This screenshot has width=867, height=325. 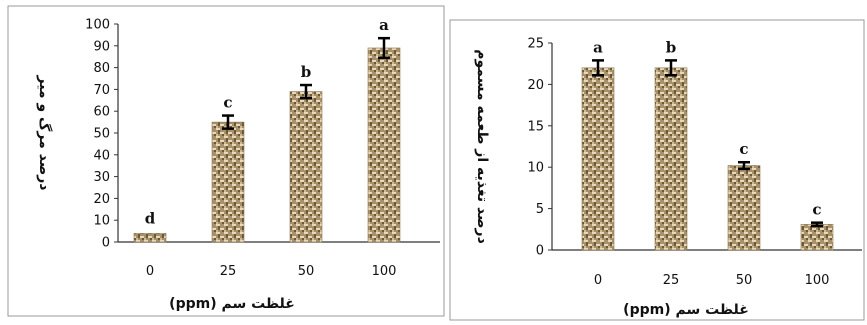 I want to click on y-tick-label: 100, so click(x=97, y=25).